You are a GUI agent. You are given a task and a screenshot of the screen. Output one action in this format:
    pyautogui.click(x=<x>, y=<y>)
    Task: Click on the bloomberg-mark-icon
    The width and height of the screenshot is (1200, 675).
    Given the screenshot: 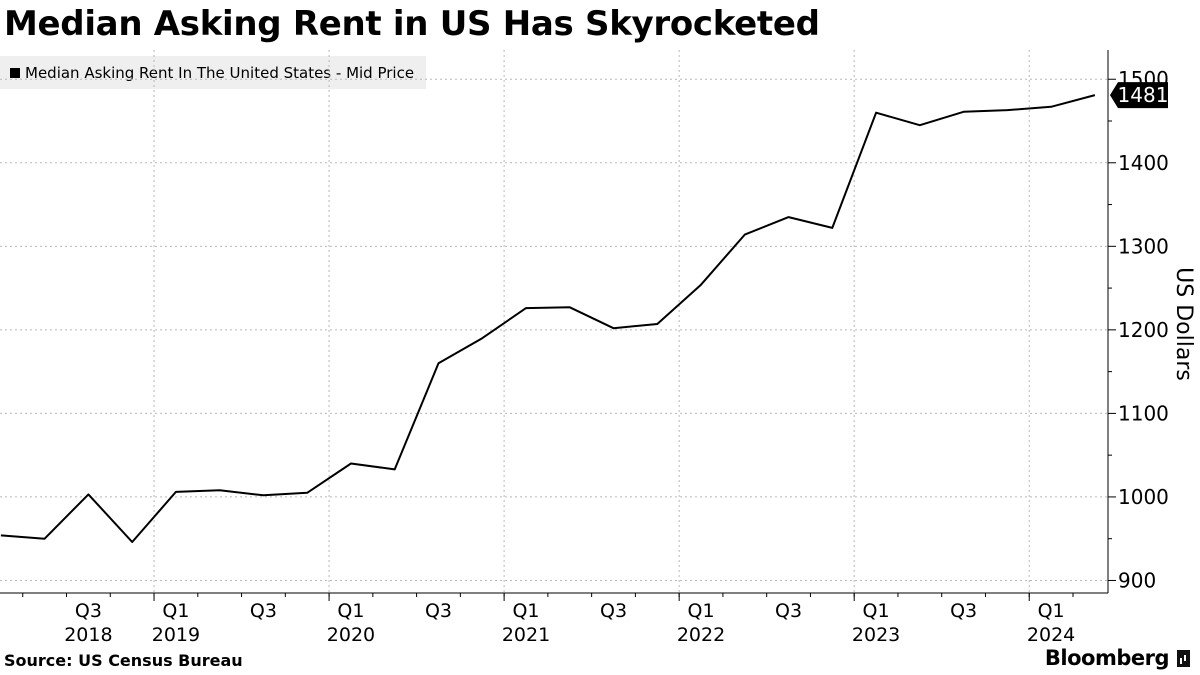 What is the action you would take?
    pyautogui.click(x=1183, y=658)
    